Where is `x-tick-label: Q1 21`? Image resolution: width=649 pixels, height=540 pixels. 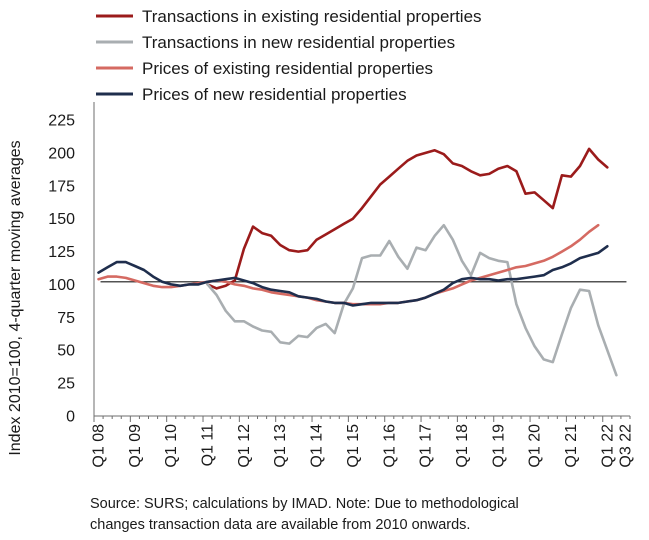
x-tick-label: Q1 21 is located at coordinates (571, 446).